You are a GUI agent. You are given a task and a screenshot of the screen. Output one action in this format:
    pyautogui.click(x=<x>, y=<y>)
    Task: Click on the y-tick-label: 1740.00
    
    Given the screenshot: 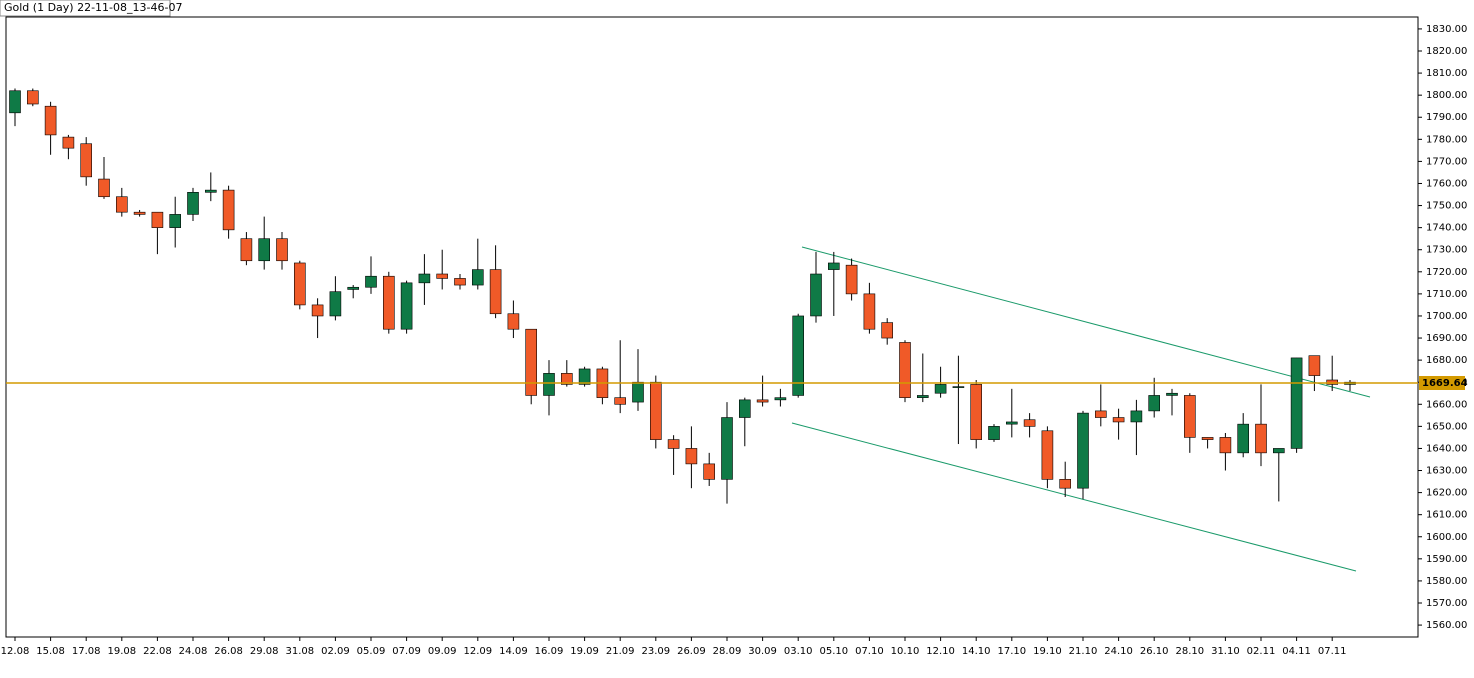 What is the action you would take?
    pyautogui.click(x=1446, y=228)
    